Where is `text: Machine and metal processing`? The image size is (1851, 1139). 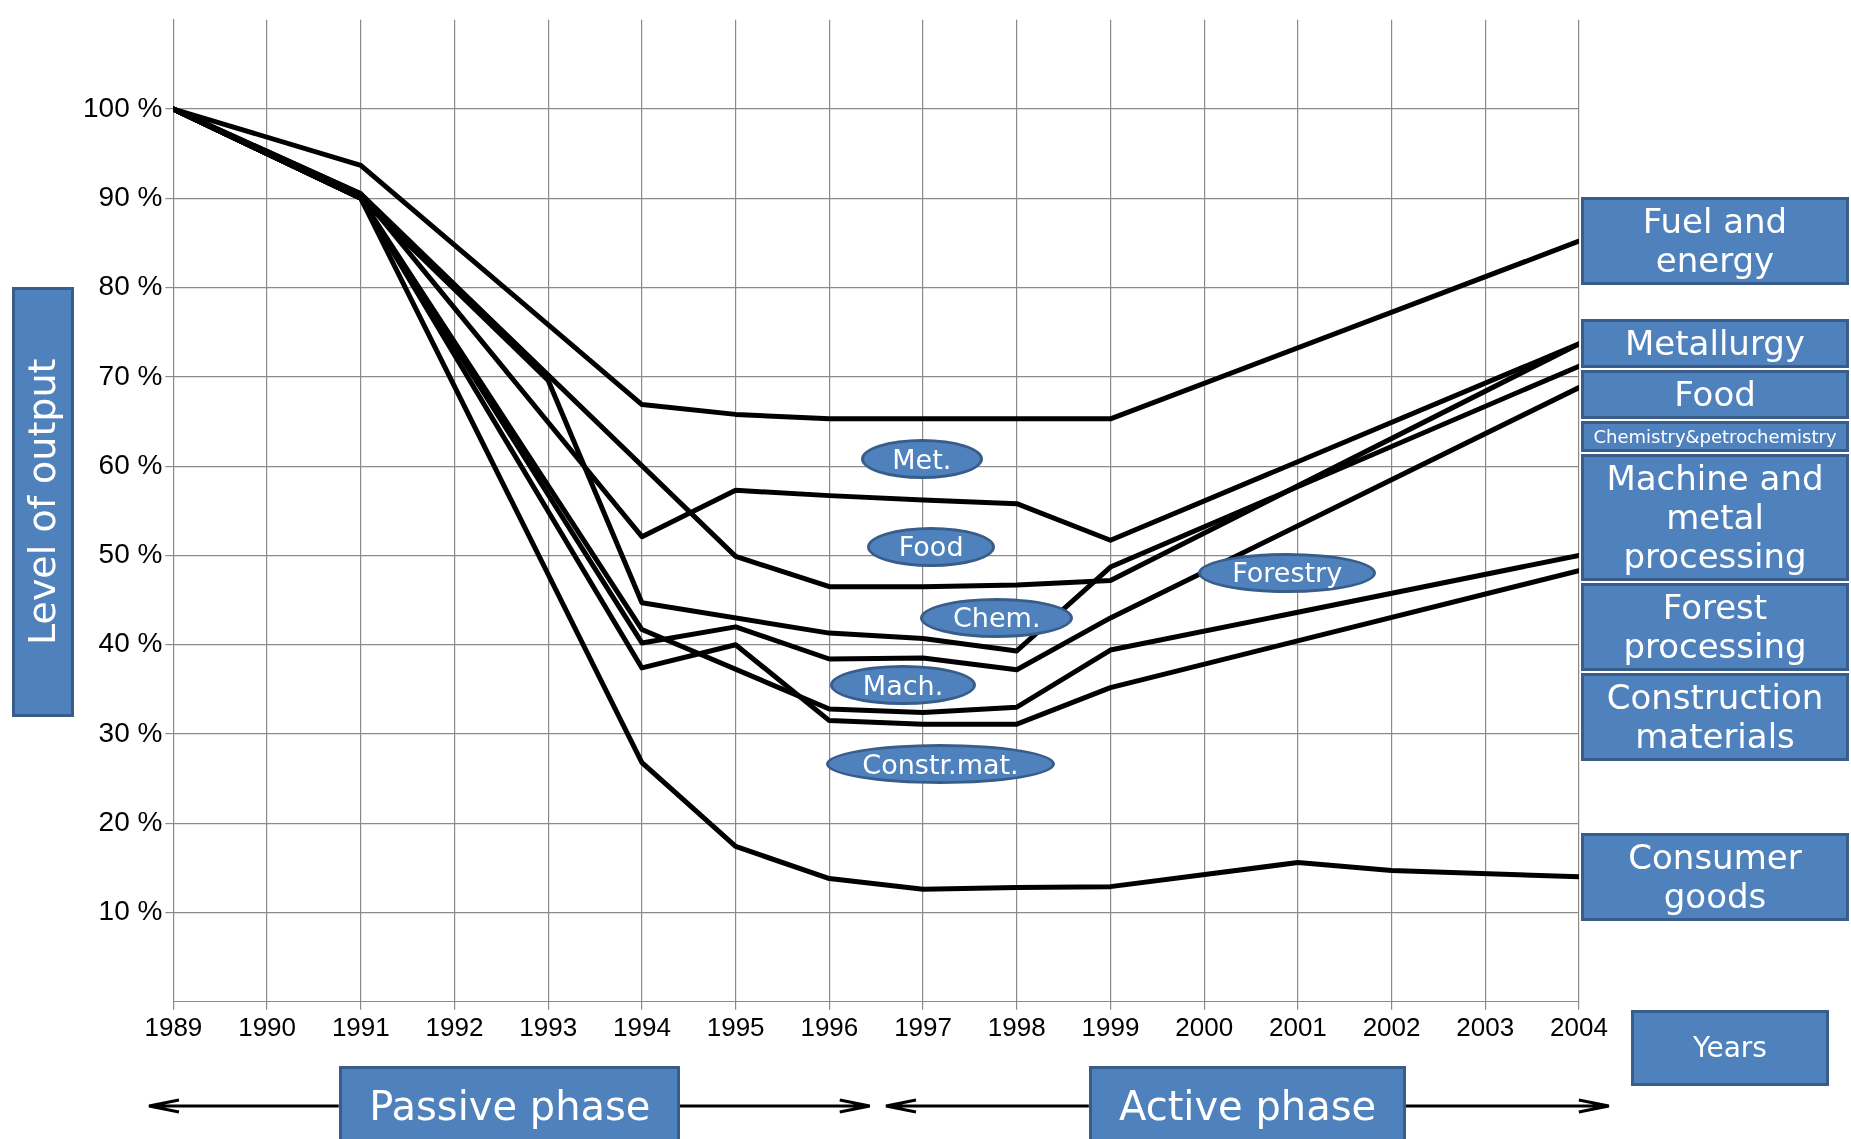 text: Machine and metal processing is located at coordinates (1715, 518).